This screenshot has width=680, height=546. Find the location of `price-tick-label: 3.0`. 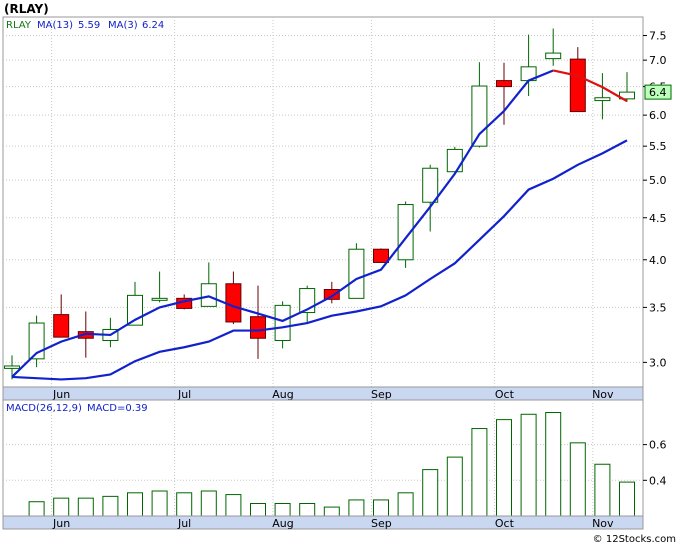

price-tick-label: 3.0 is located at coordinates (658, 362).